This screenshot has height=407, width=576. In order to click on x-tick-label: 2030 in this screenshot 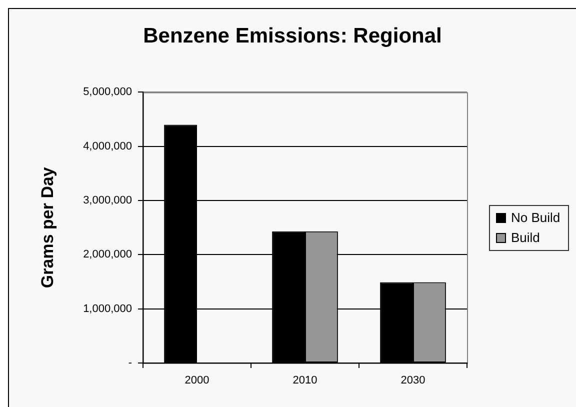, I will do `click(413, 380)`.